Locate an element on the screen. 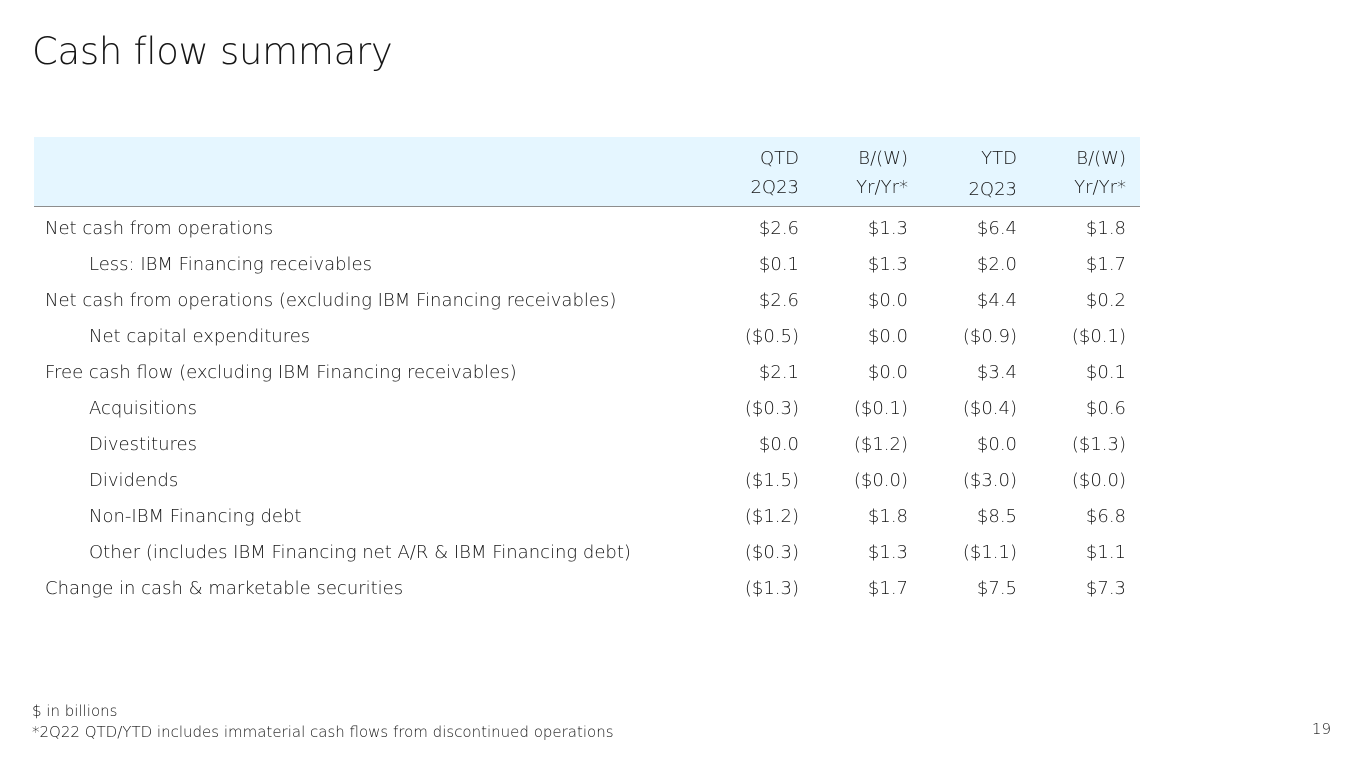  cell-ytd: $8.5 is located at coordinates (996, 516).